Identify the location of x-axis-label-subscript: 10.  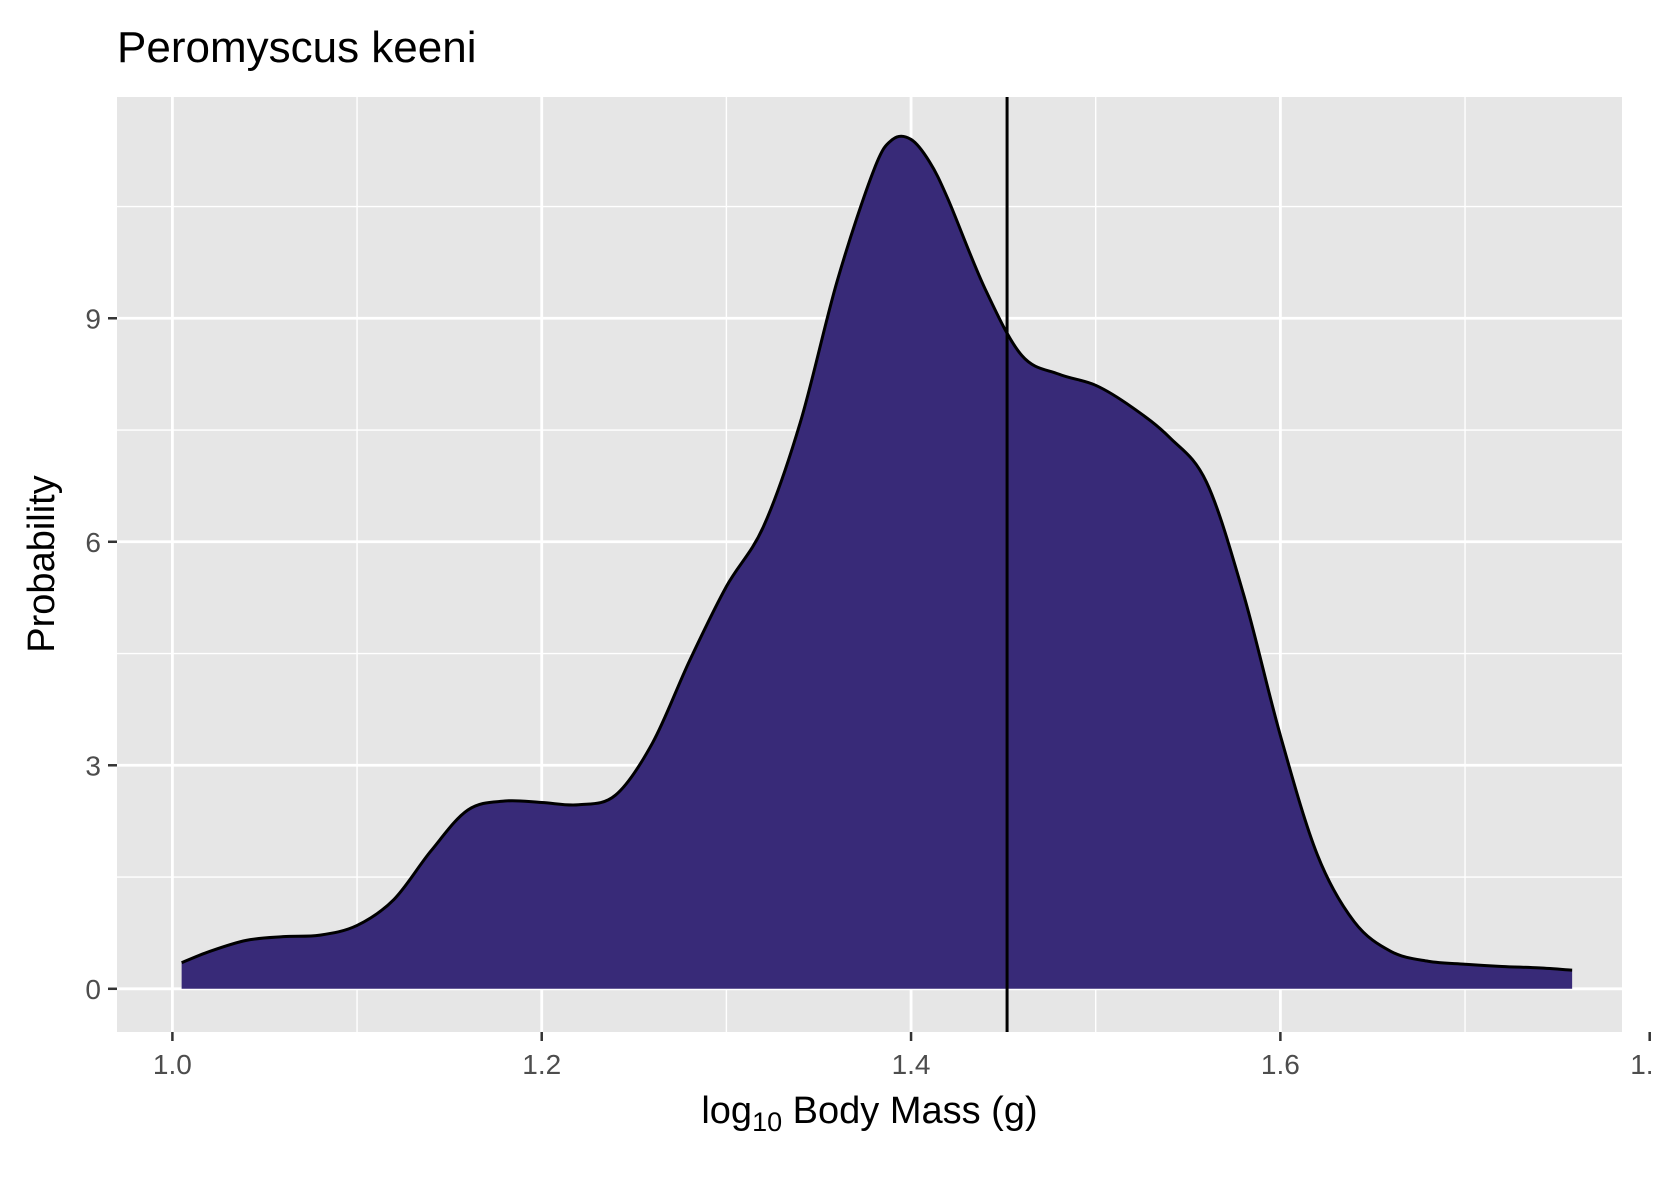
(767, 1122).